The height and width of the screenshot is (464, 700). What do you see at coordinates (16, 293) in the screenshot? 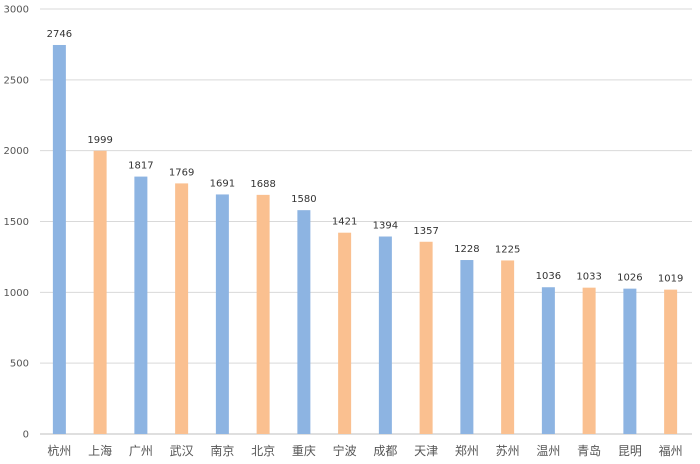
I see `y-tick-label: 1000` at bounding box center [16, 293].